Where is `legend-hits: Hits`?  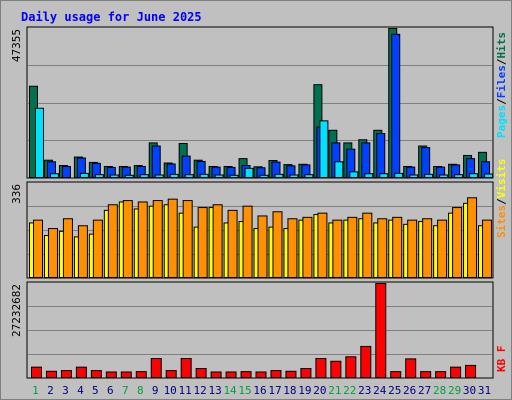 legend-hits: Hits is located at coordinates (501, 45).